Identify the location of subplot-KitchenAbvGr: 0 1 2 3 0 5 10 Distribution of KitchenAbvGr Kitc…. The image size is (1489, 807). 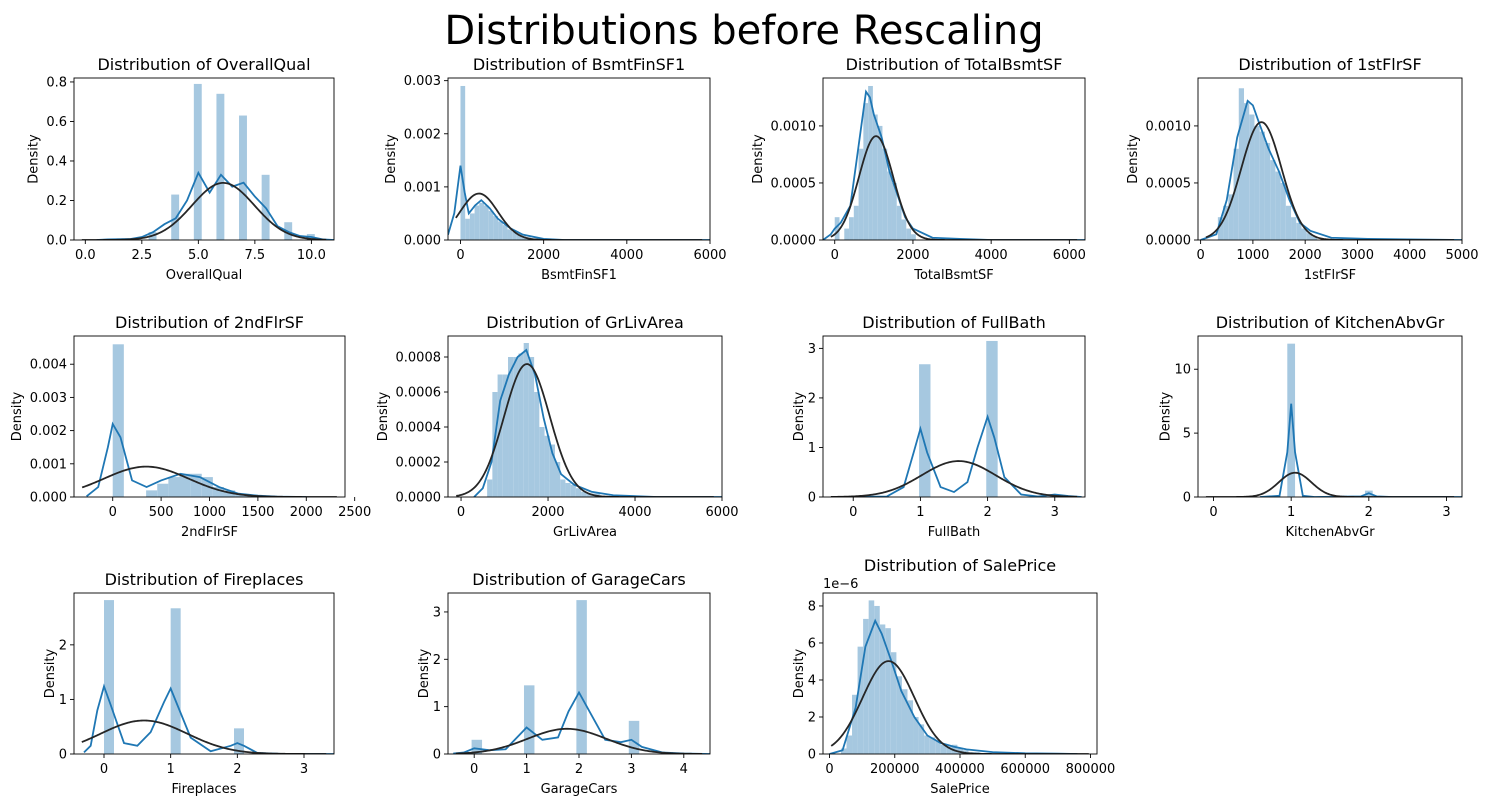
(1311, 426).